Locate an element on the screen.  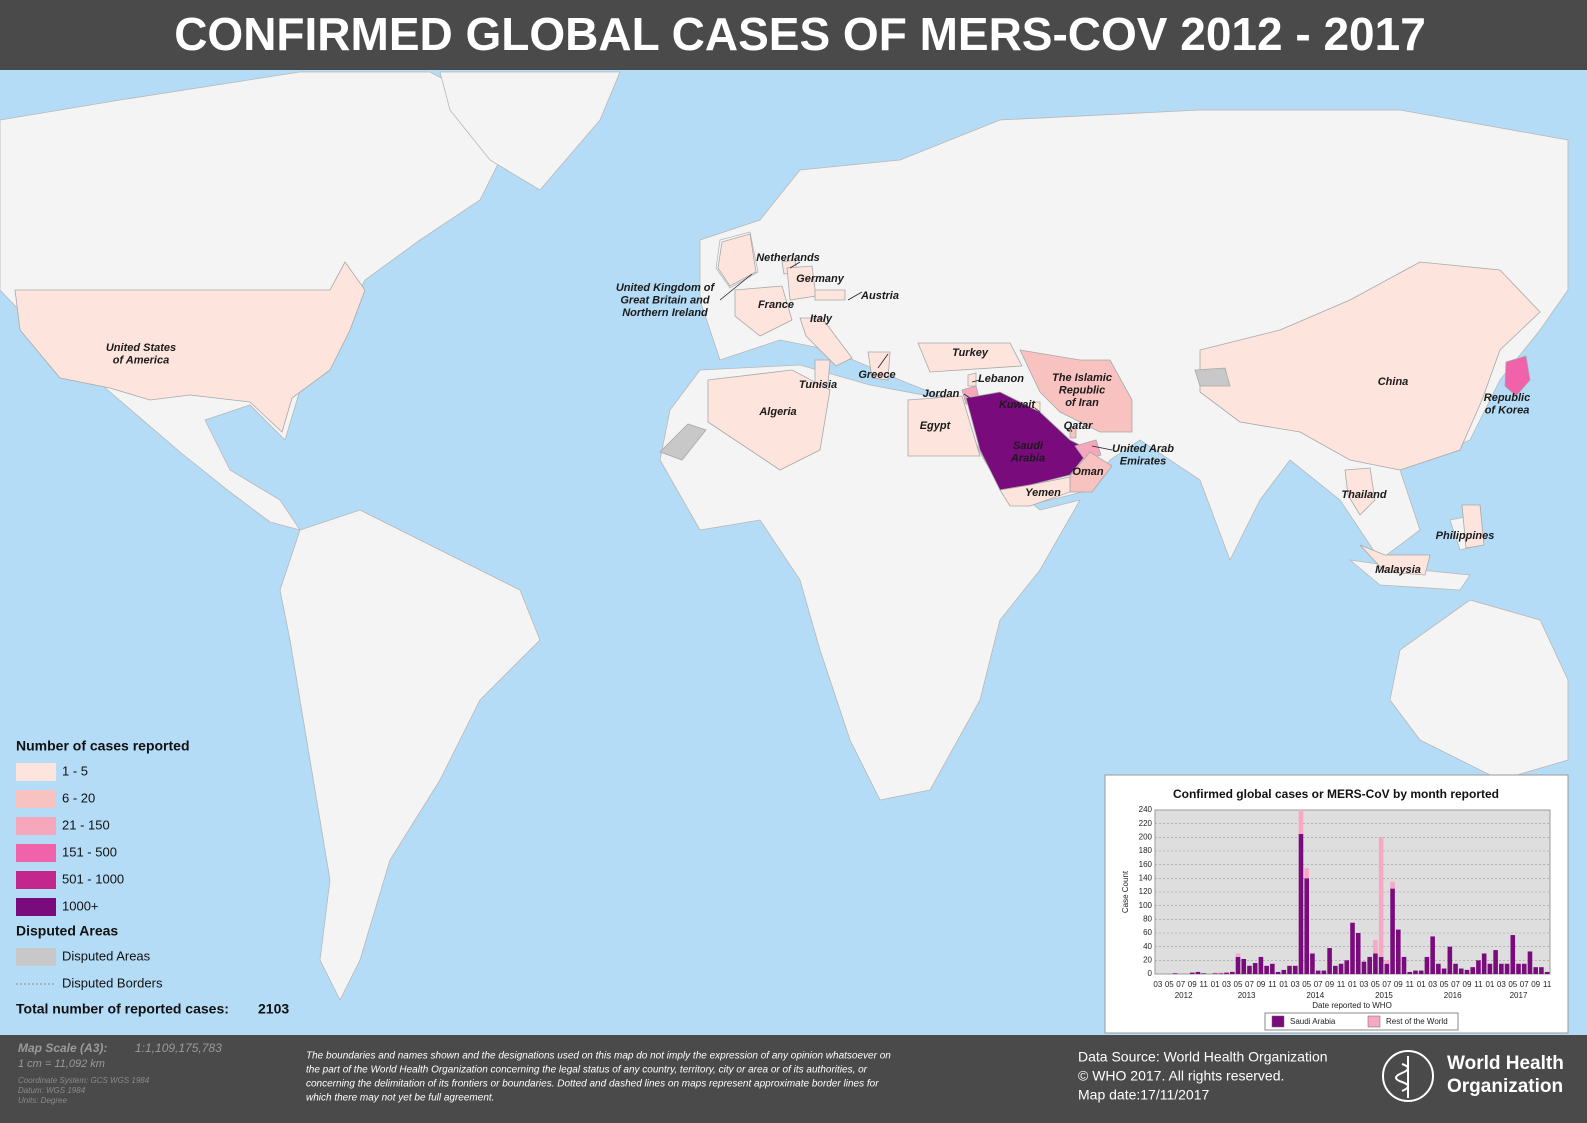
year-label: 2013 is located at coordinates (1247, 995).